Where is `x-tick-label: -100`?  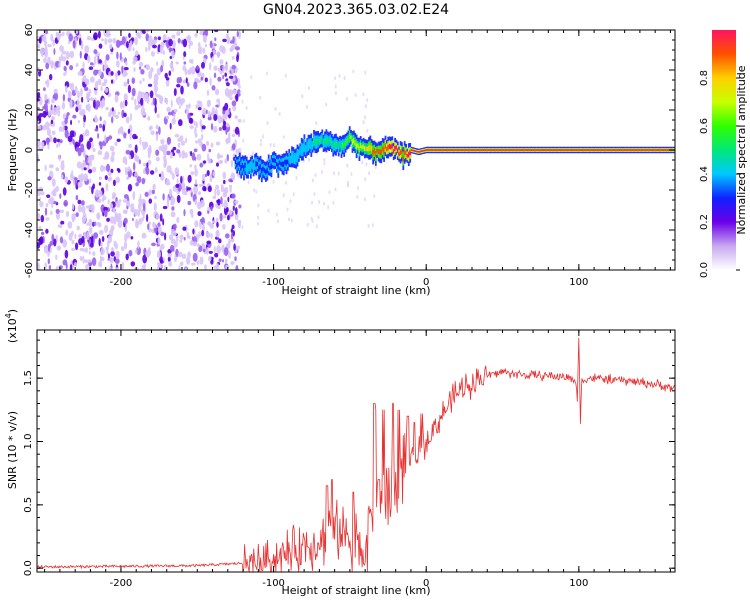
x-tick-label: -100 is located at coordinates (273, 282).